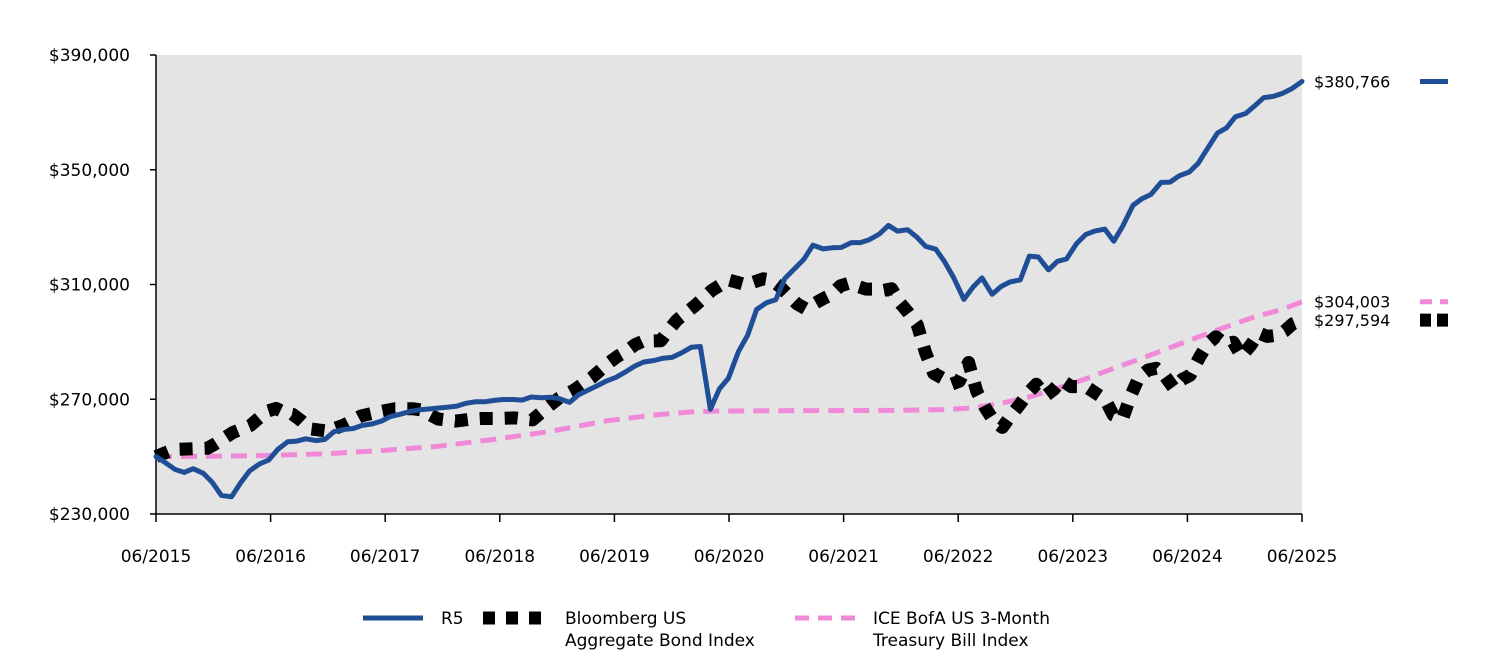 The width and height of the screenshot is (1488, 660). I want to click on y-tick-label: $310,000, so click(89, 286).